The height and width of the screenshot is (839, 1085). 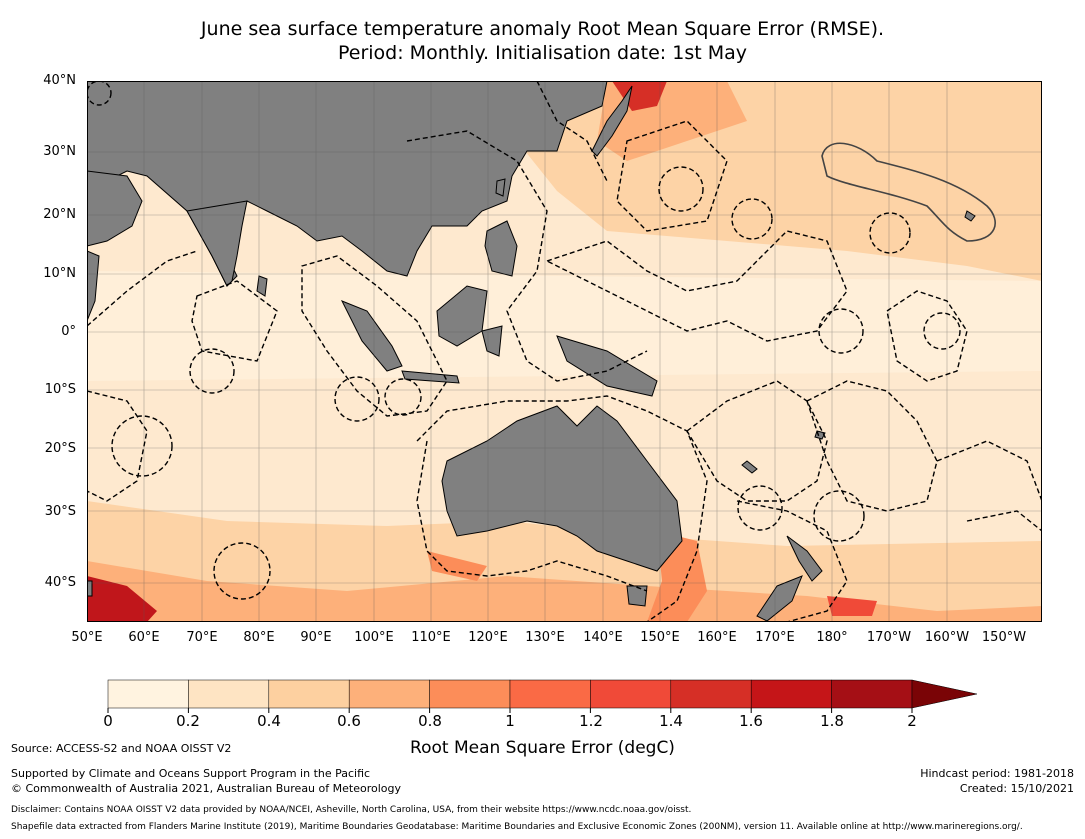 I want to click on lat-label-10s: 10°S, so click(x=60, y=389).